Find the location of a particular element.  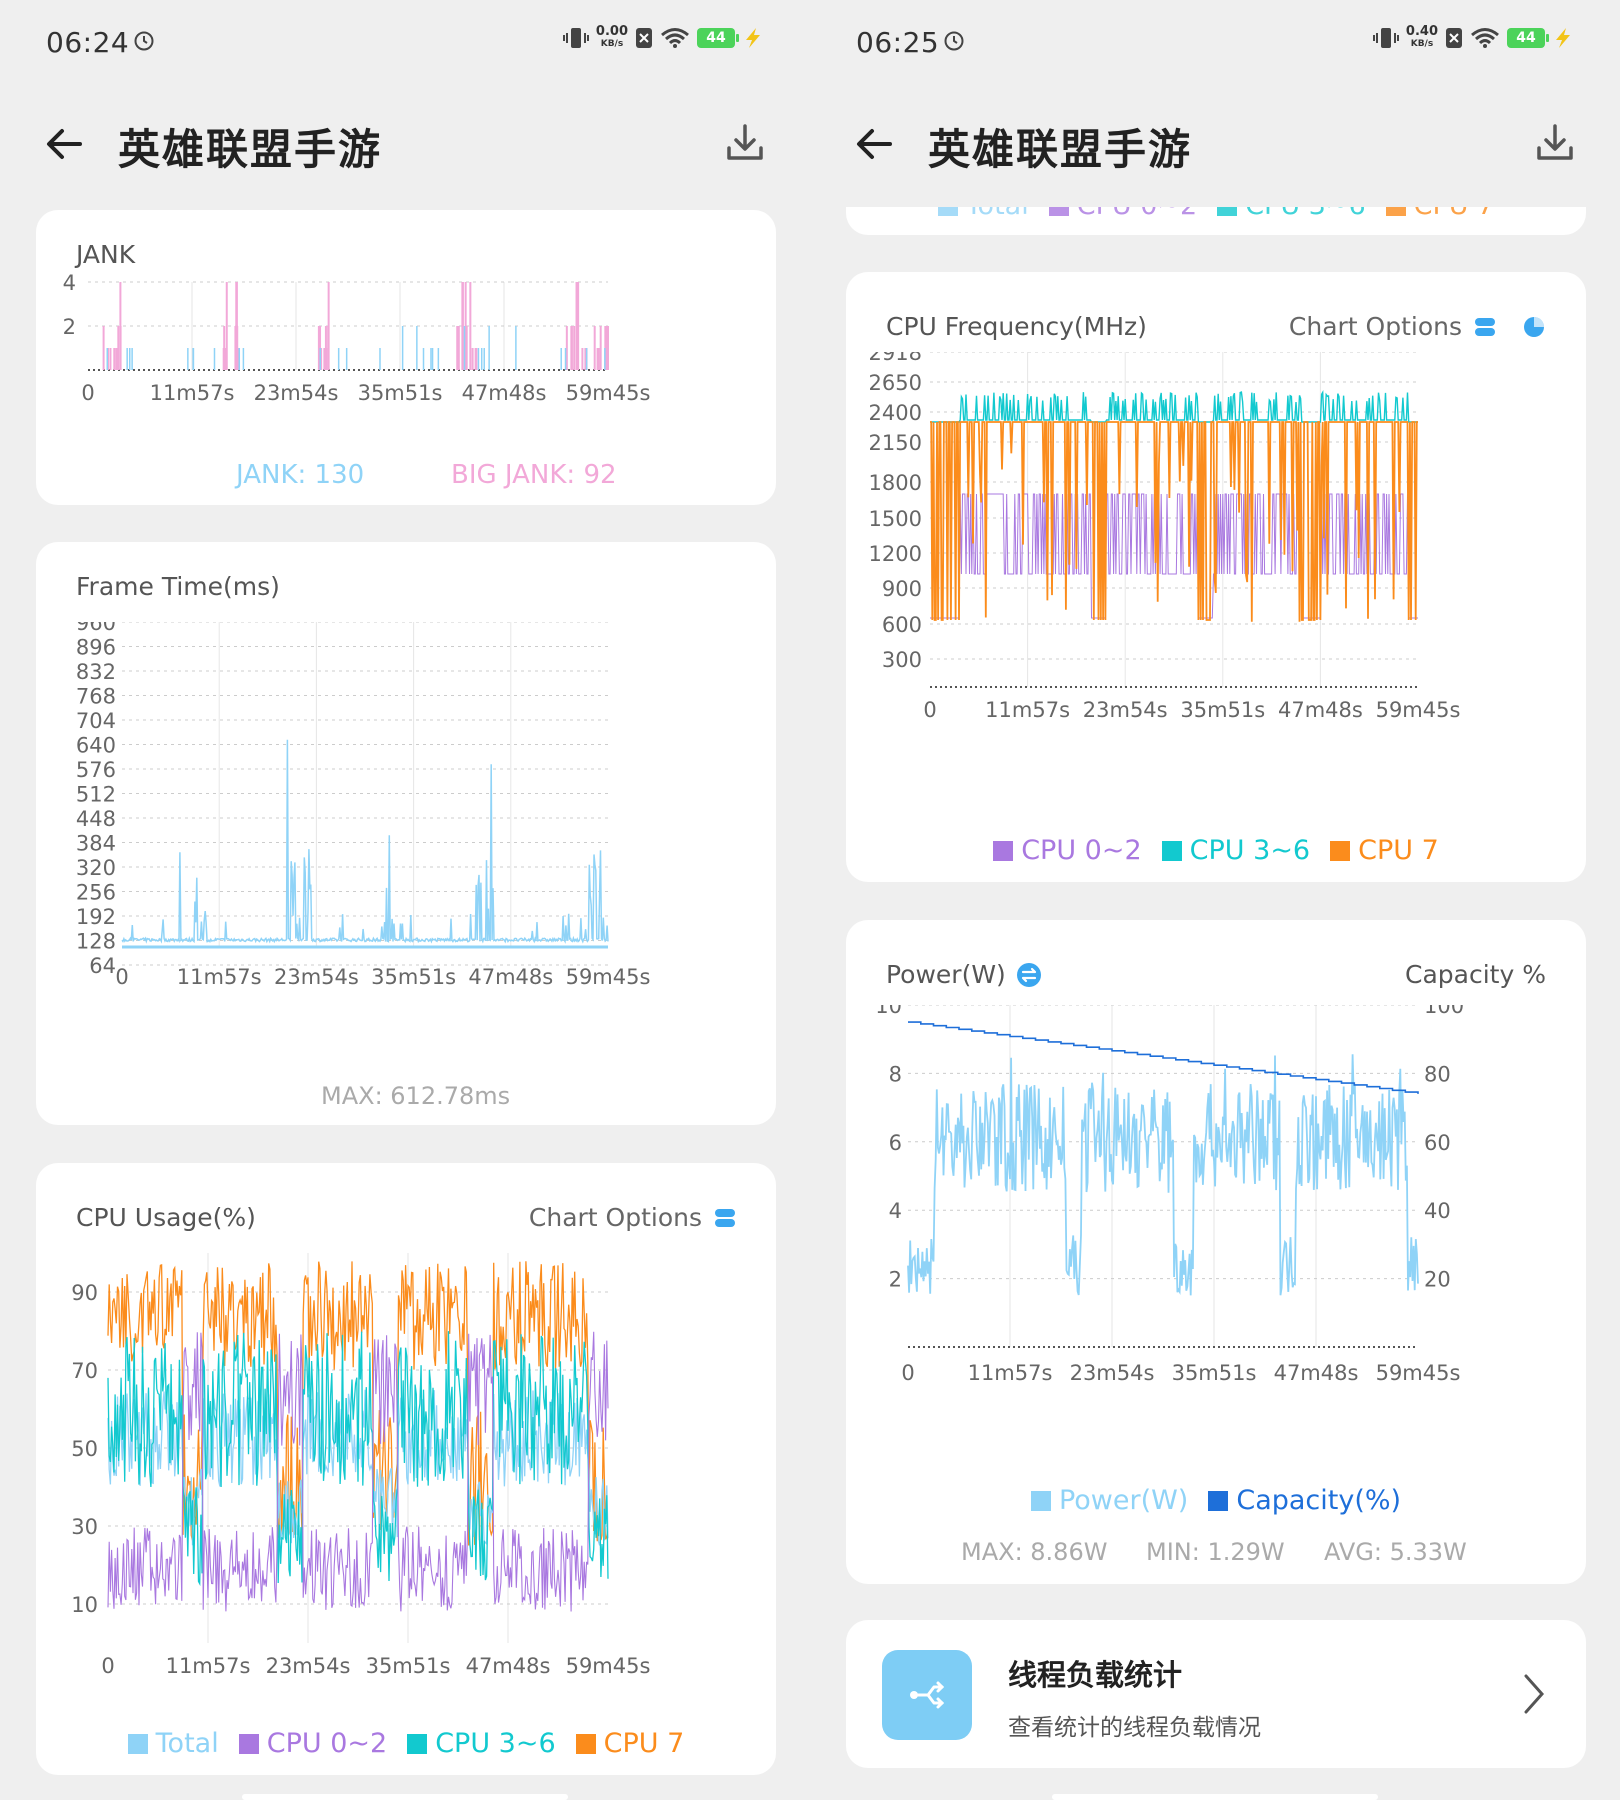

legend-capacity: Capacity(%) is located at coordinates (1304, 1500).